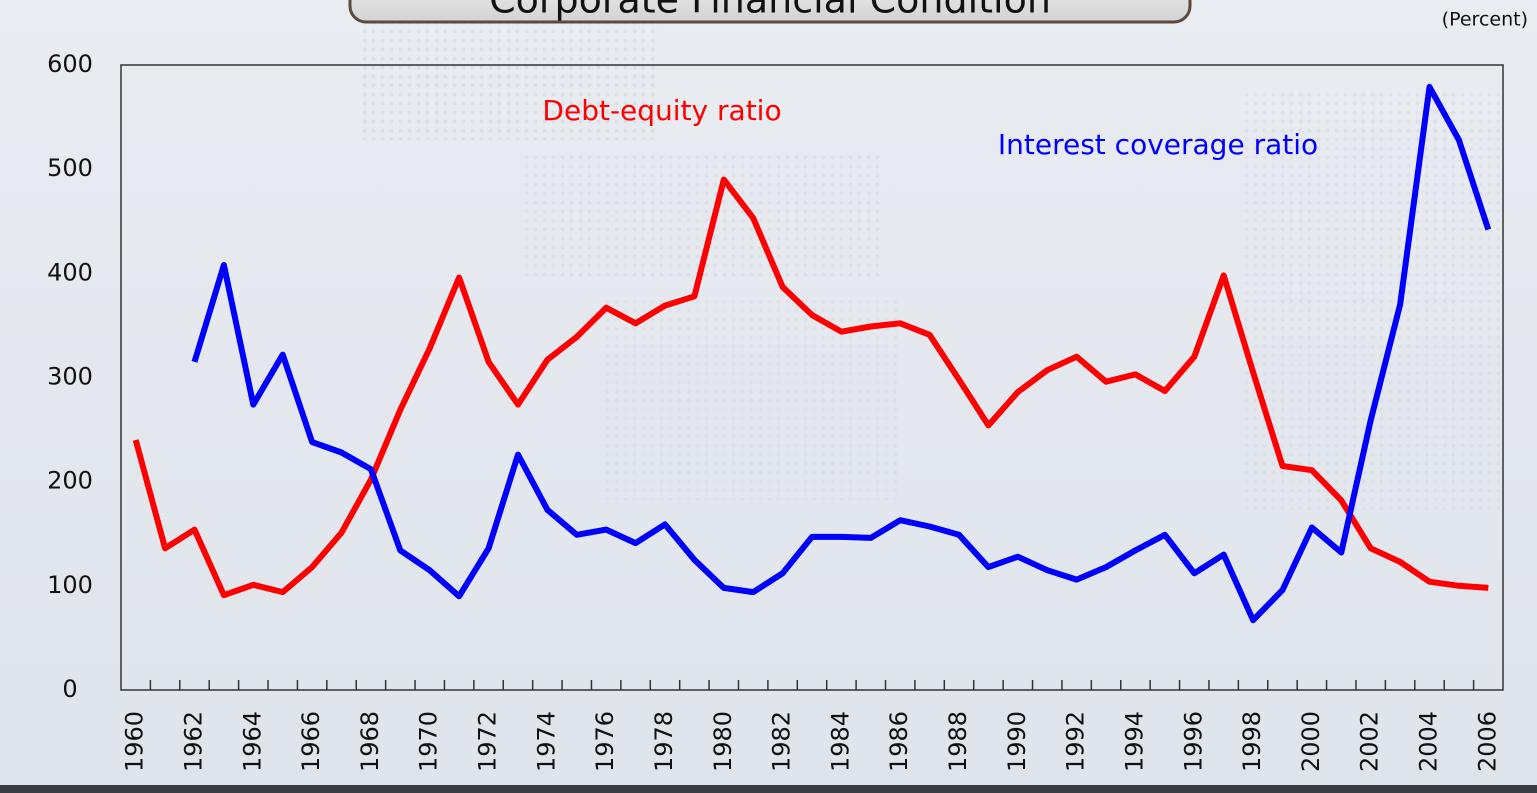  I want to click on bottom-bar, so click(768, 789).